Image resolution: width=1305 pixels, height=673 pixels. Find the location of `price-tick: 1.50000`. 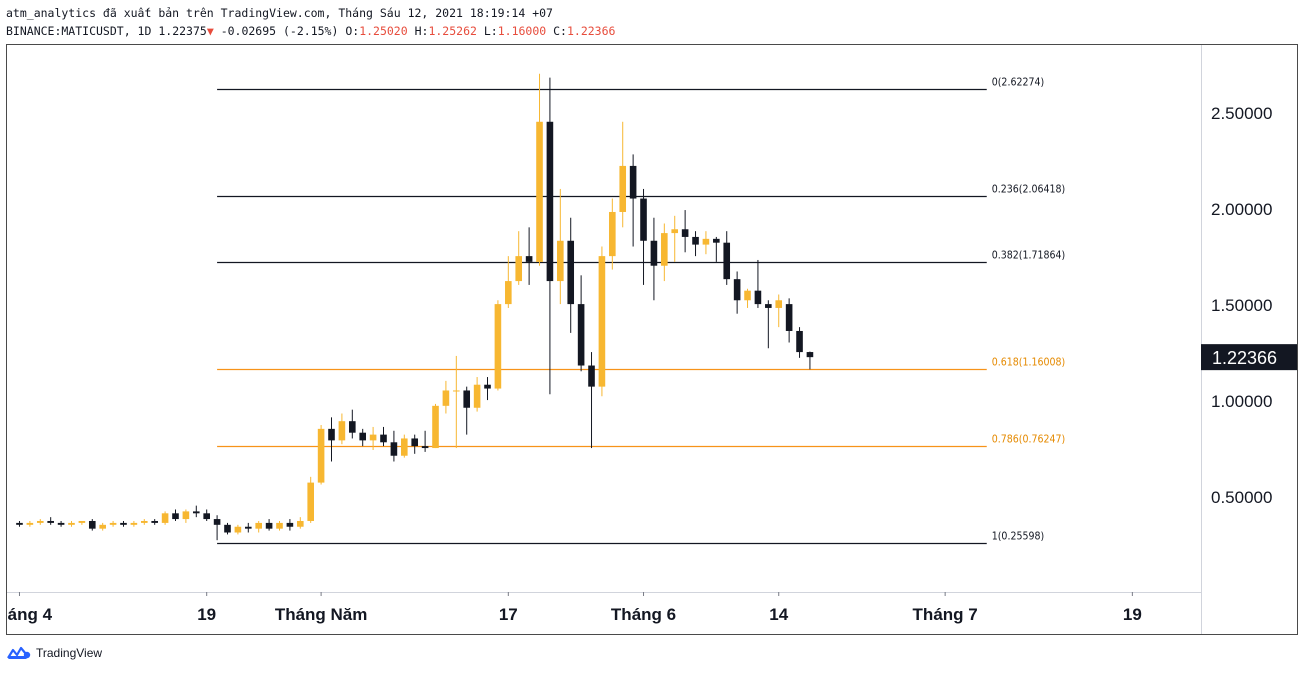

price-tick: 1.50000 is located at coordinates (1241, 305).